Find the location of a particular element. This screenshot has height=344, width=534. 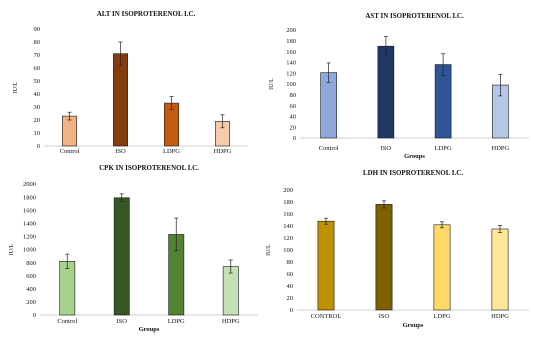

ldh-y-tick-label: 140 is located at coordinates (288, 226).